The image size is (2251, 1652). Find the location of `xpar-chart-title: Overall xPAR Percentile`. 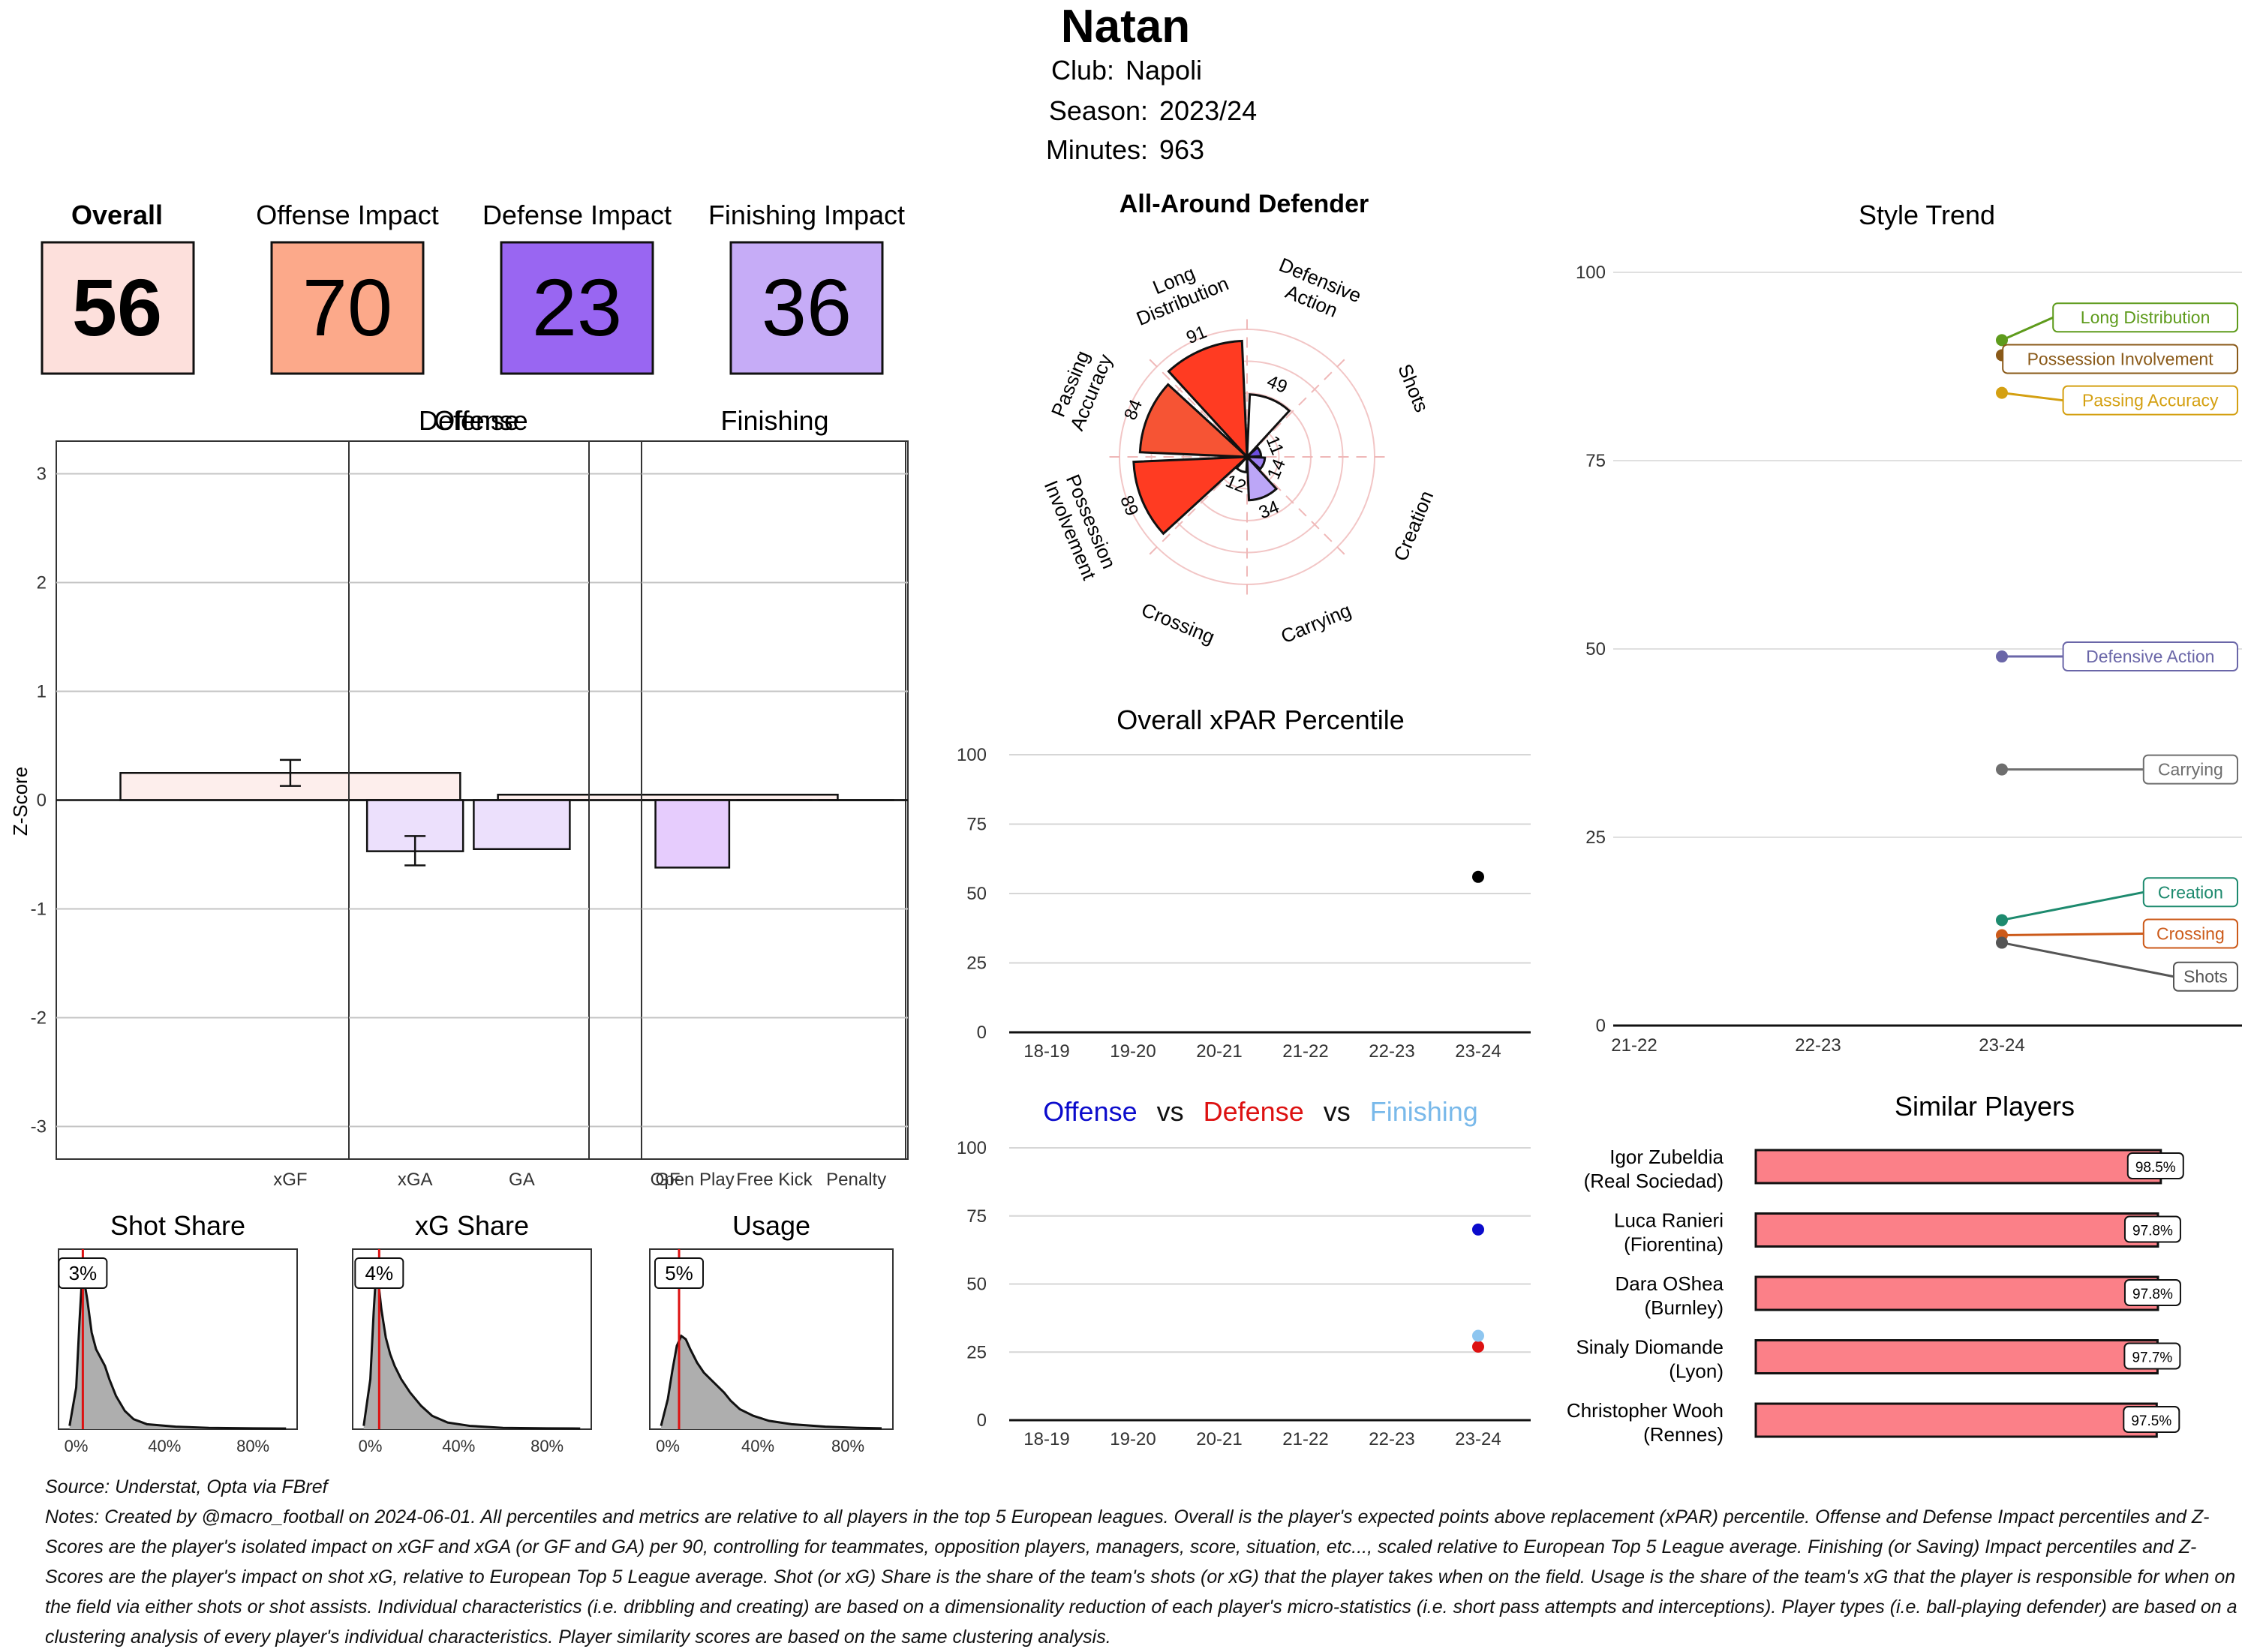

xpar-chart-title: Overall xPAR Percentile is located at coordinates (1260, 719).